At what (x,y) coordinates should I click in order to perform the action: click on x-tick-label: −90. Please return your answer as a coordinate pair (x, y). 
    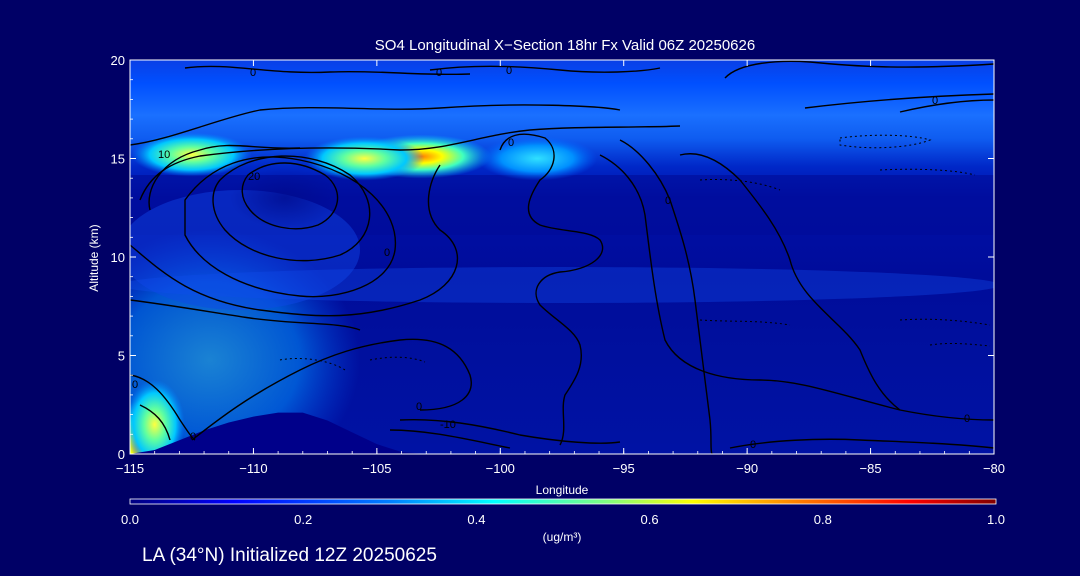
    Looking at the image, I should click on (747, 468).